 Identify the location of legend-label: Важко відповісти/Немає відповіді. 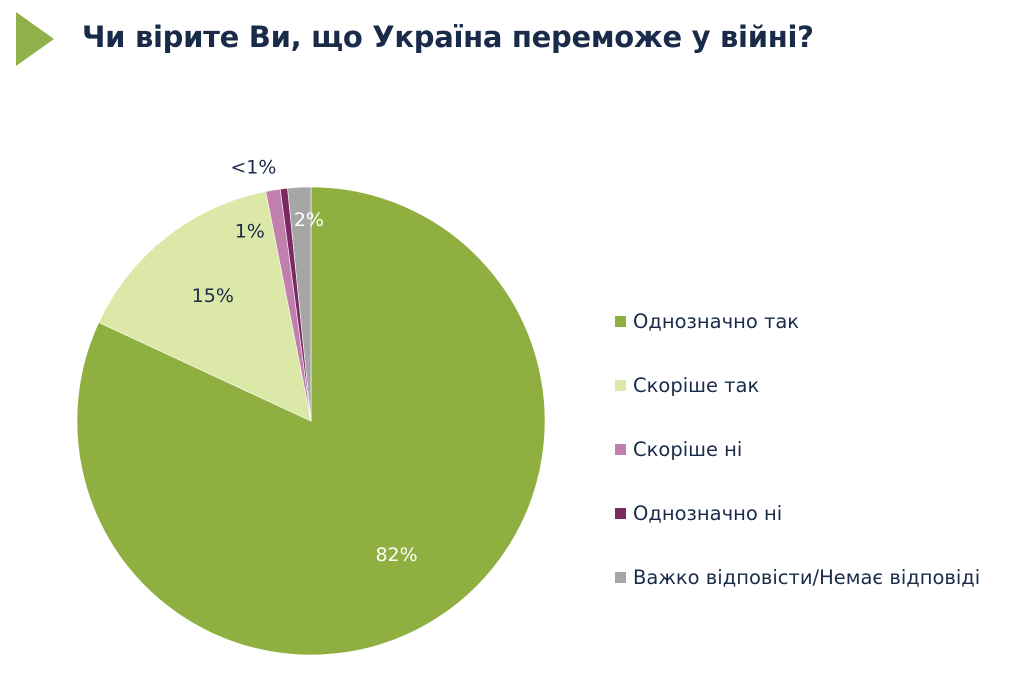
(807, 577).